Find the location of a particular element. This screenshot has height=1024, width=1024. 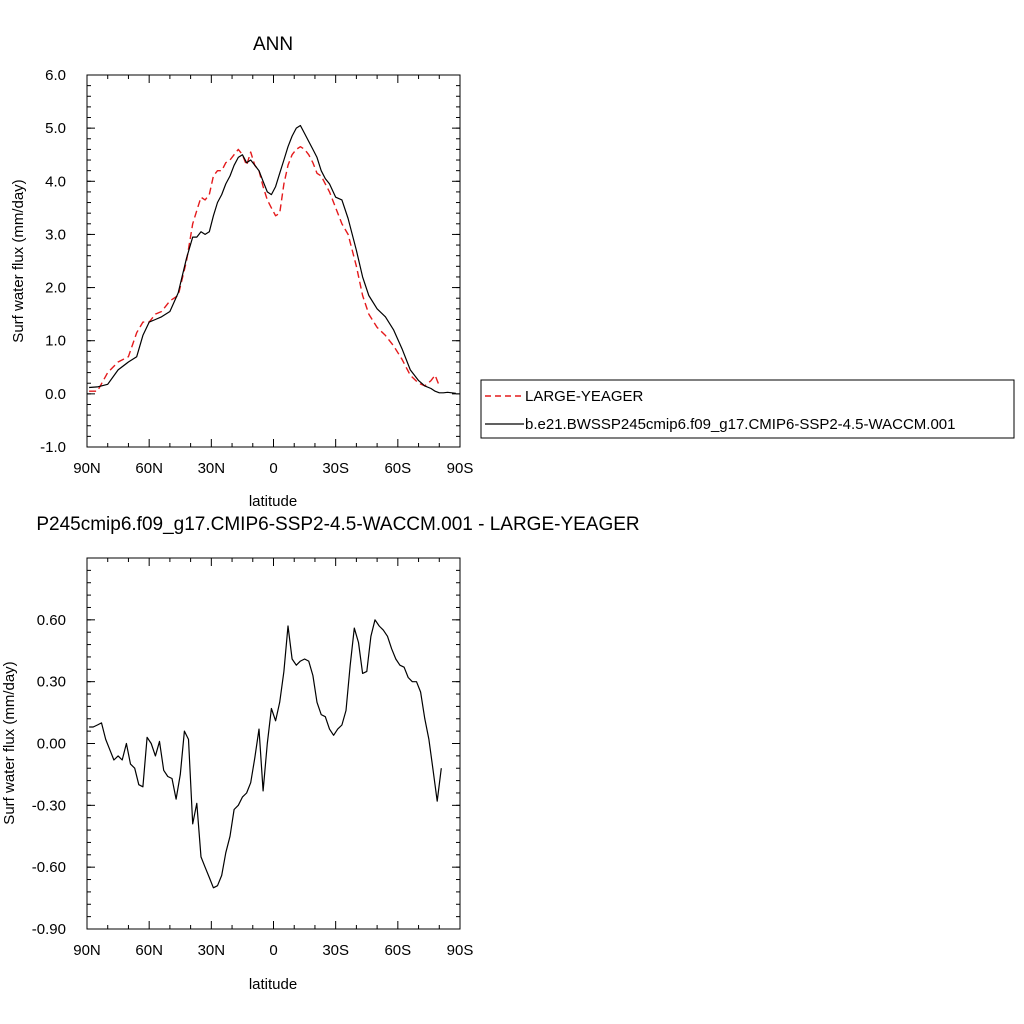

y-tick-label: 5.0 is located at coordinates (55, 128).